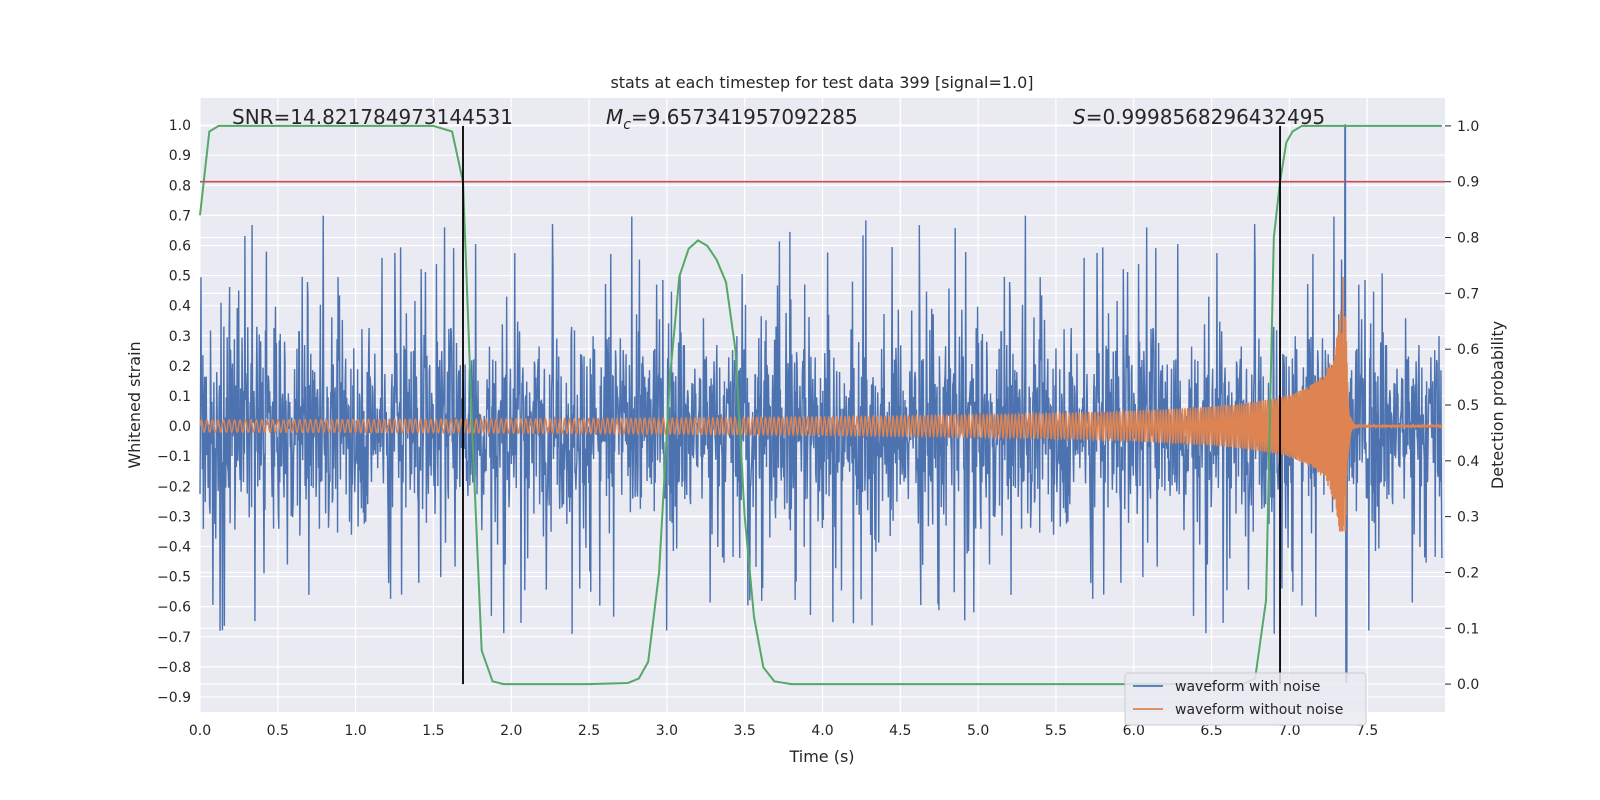 Image resolution: width=1600 pixels, height=800 pixels. What do you see at coordinates (1211, 731) in the screenshot?
I see `x-tick-label: 6.5` at bounding box center [1211, 731].